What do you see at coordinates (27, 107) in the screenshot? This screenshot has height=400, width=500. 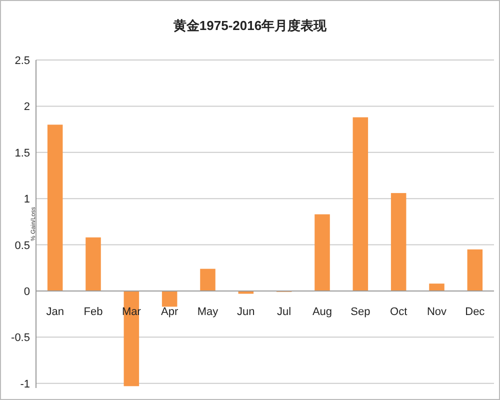 I see `y-tick-label: 2` at bounding box center [27, 107].